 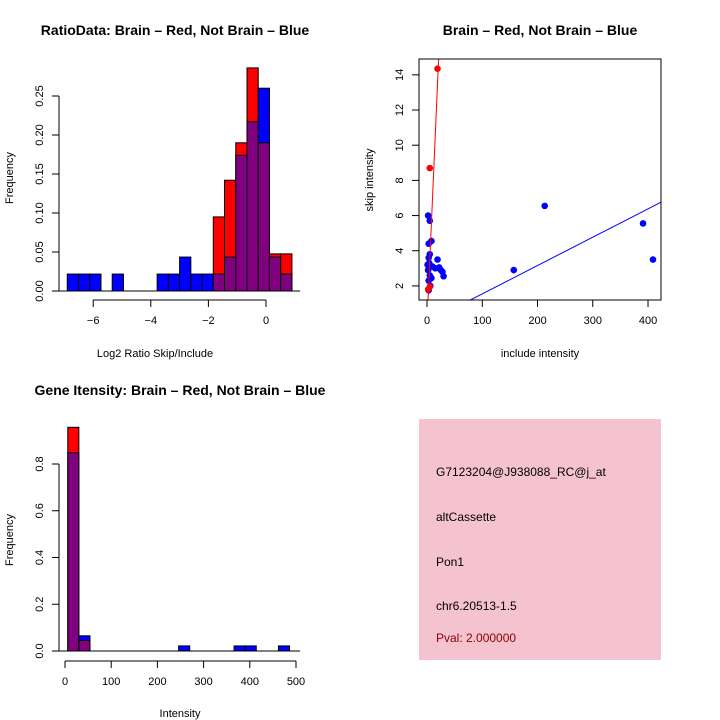 What do you see at coordinates (40, 650) in the screenshot?
I see `y-tick-label: 0.0` at bounding box center [40, 650].